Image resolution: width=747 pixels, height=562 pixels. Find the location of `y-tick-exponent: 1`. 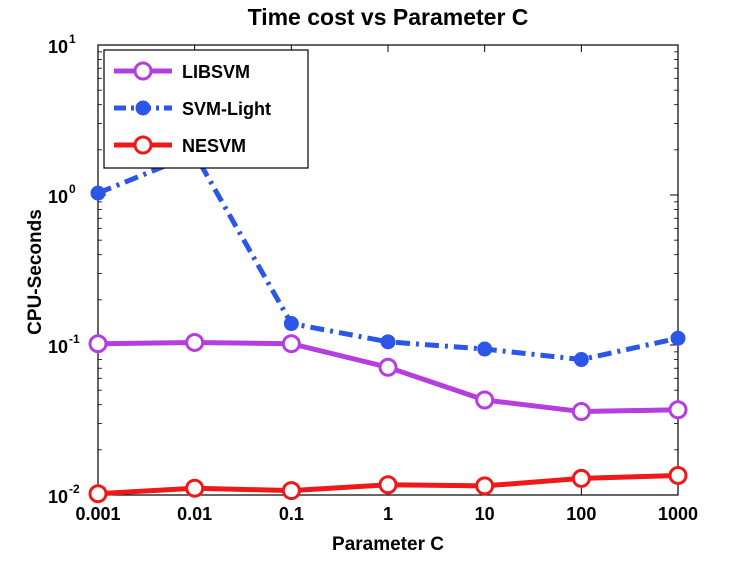

y-tick-exponent: 1 is located at coordinates (72, 39).